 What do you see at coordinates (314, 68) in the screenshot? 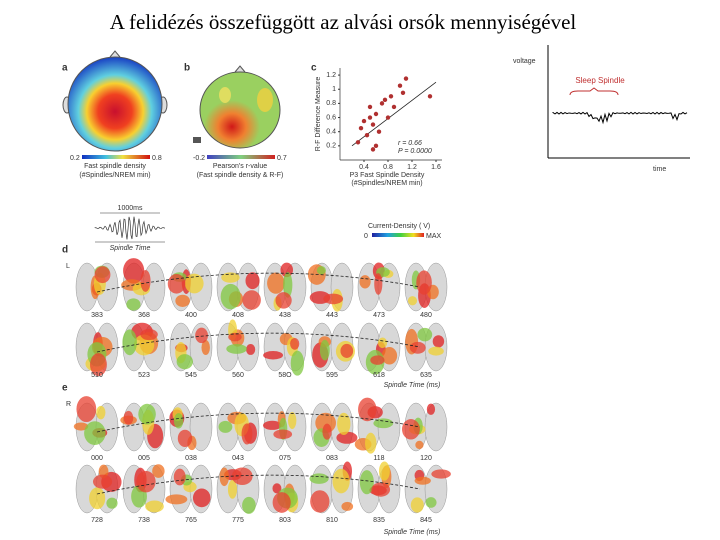
I see `panel-letter: c` at bounding box center [314, 68].